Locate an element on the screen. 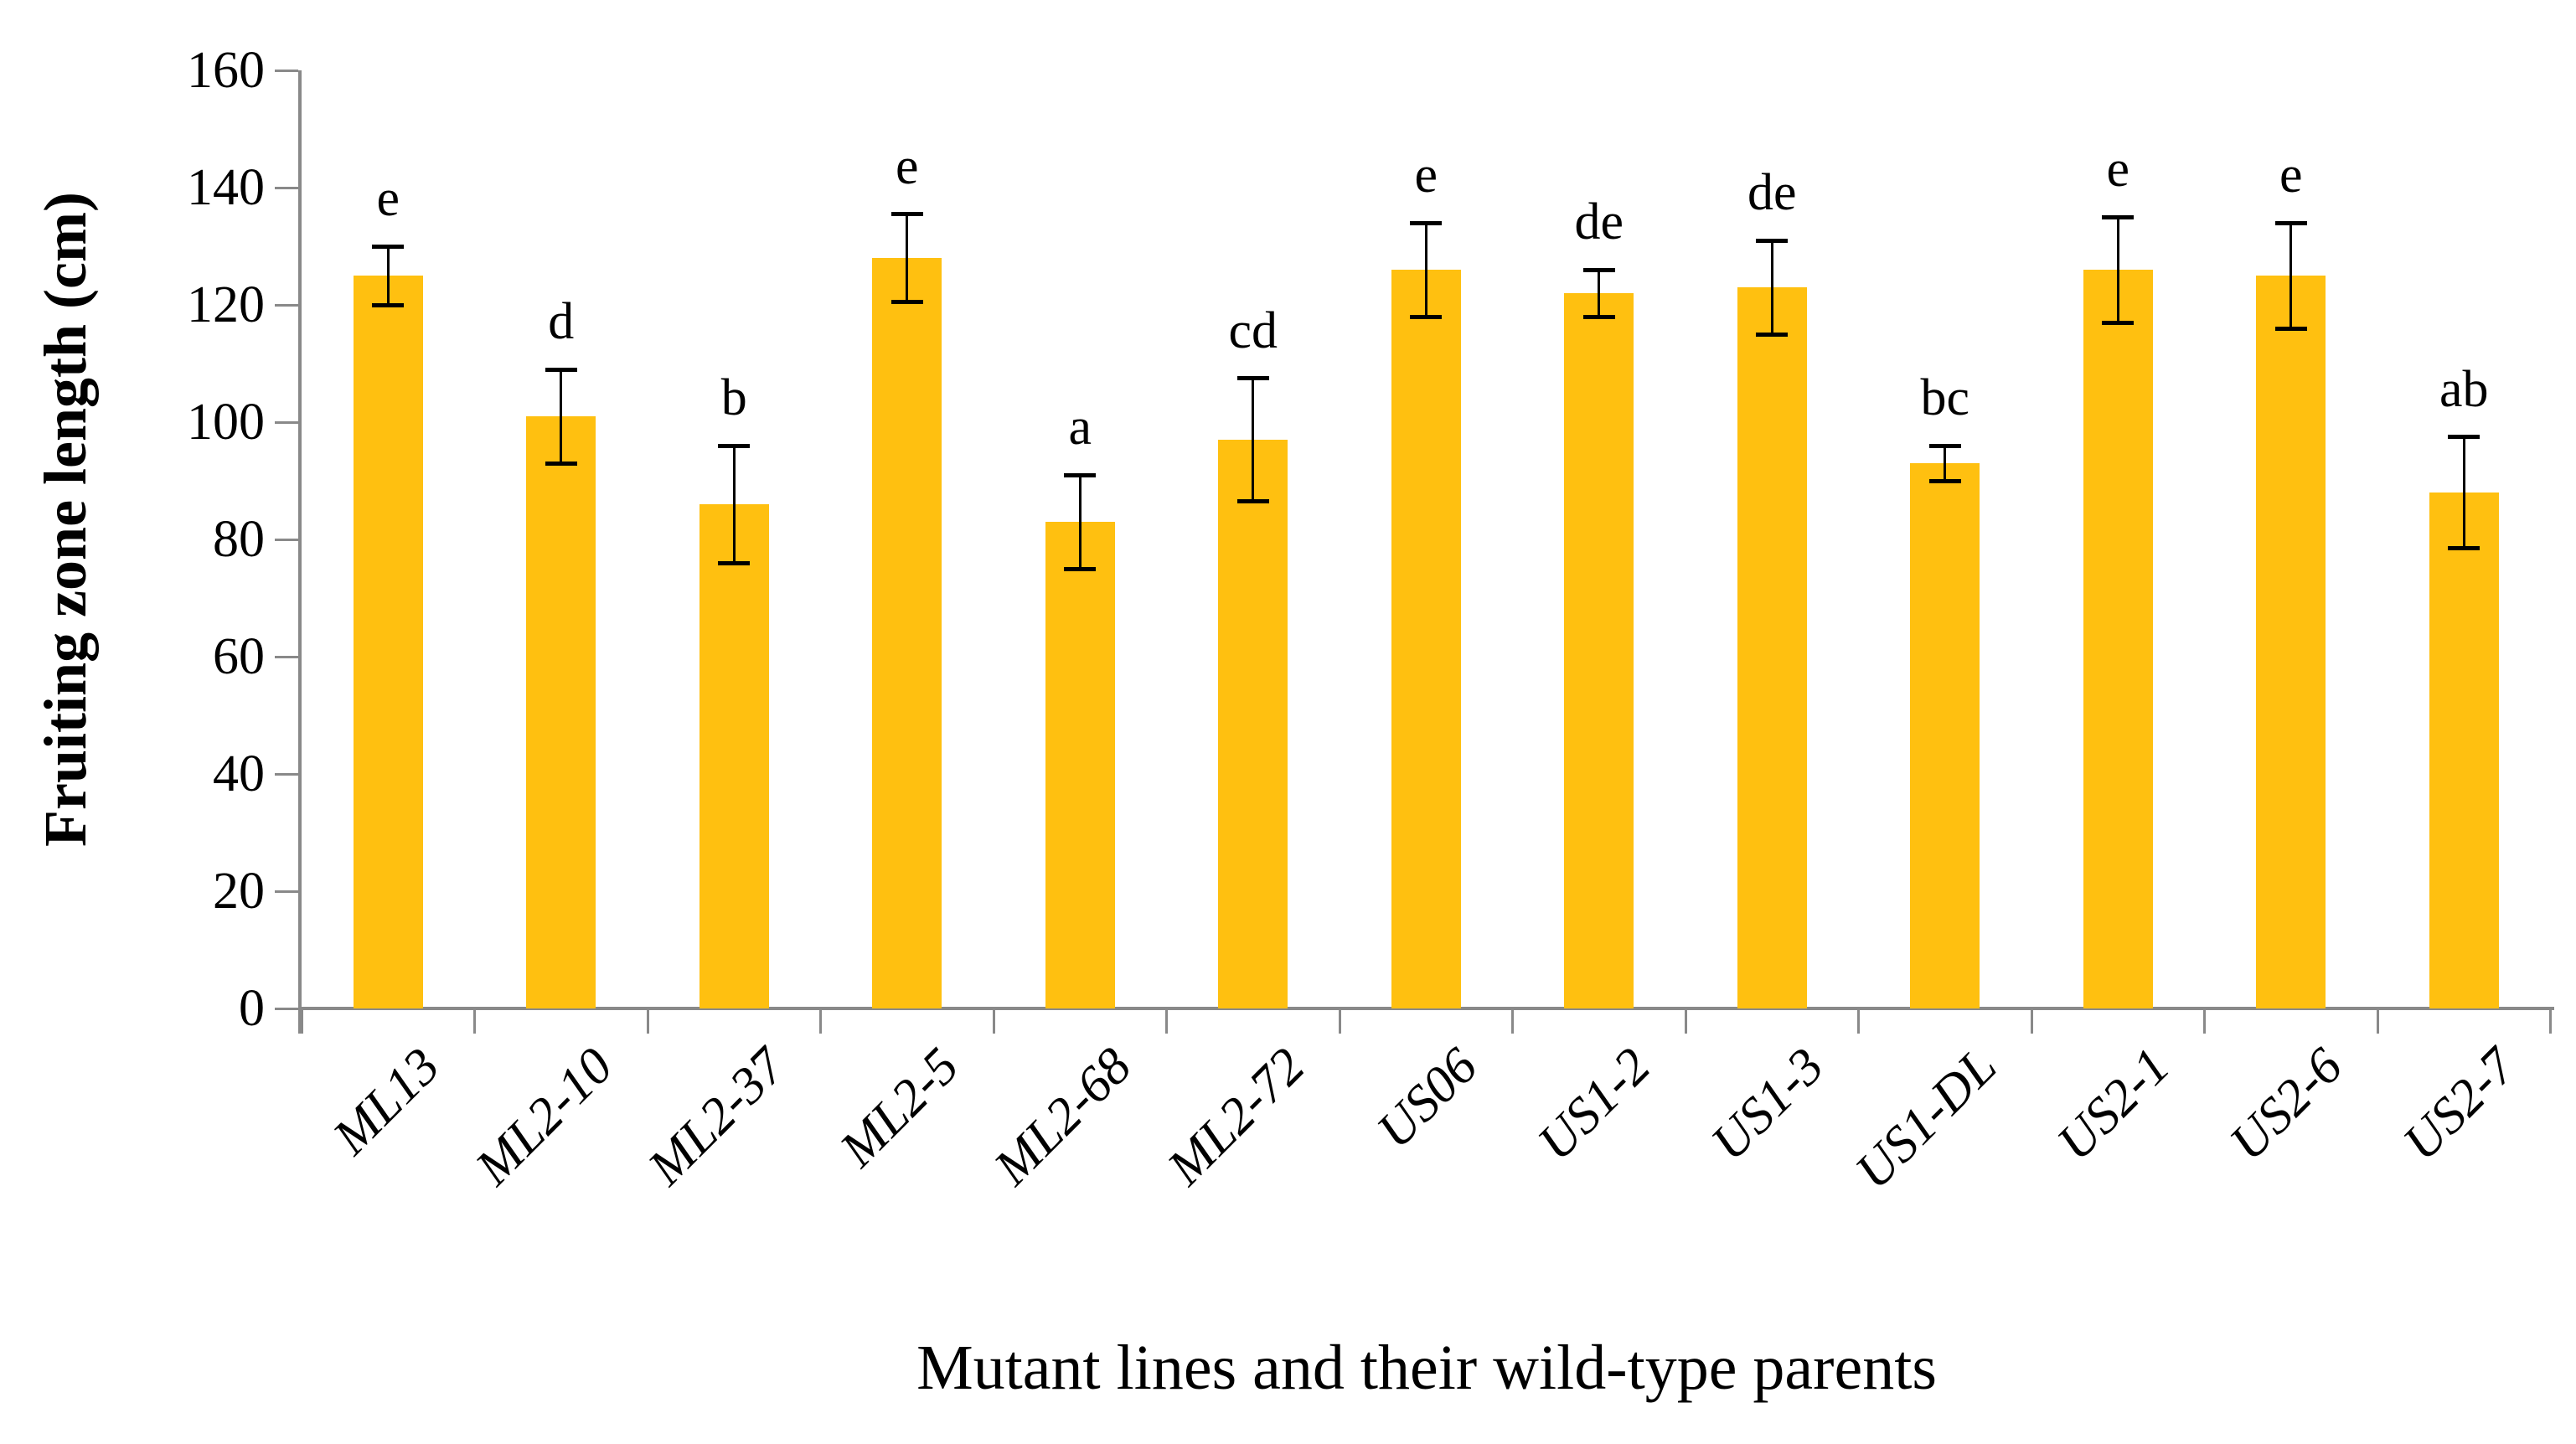  significance-letter: b is located at coordinates (733, 397).